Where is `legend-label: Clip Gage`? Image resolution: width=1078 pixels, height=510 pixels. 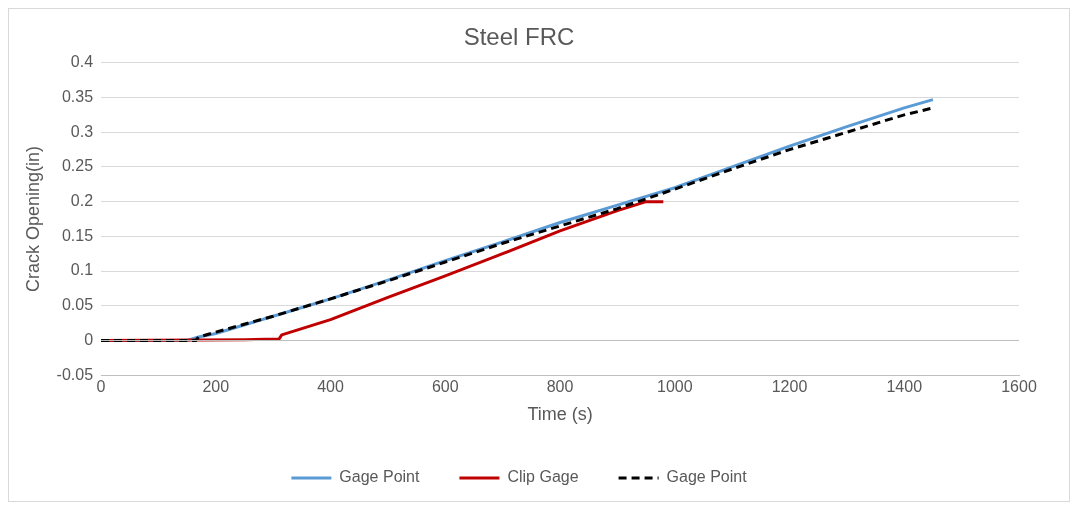 legend-label: Clip Gage is located at coordinates (543, 477).